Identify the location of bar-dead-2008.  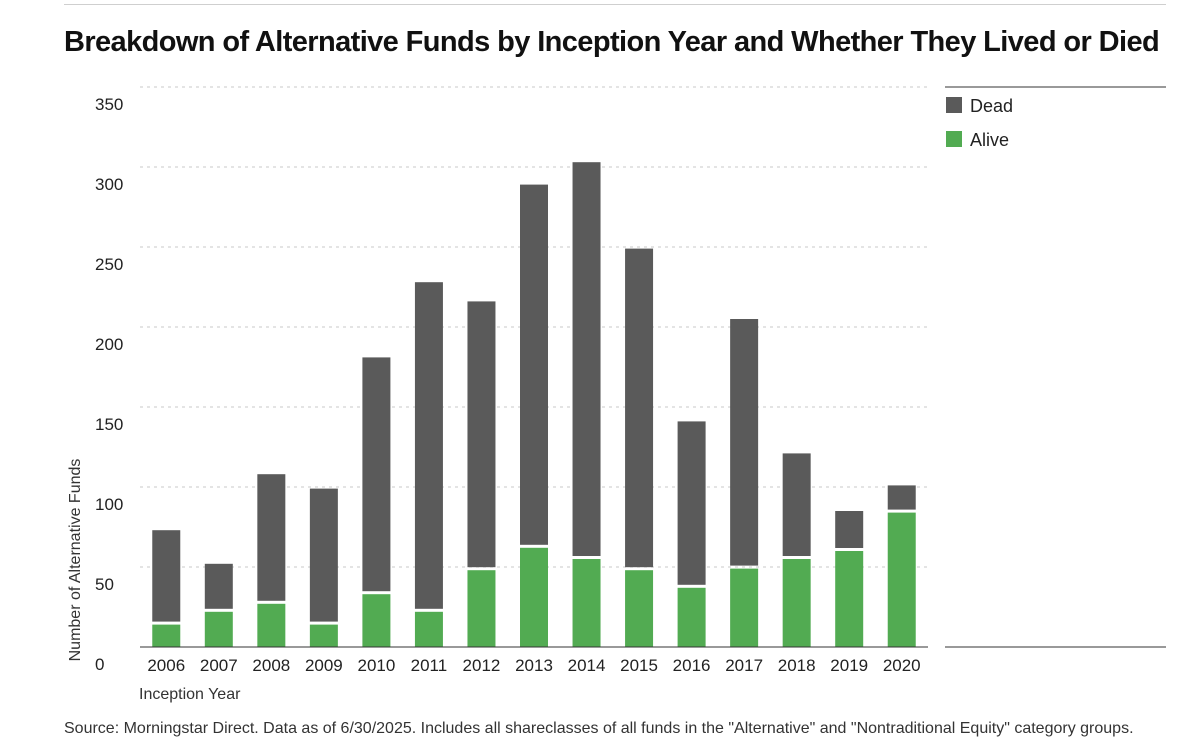
(271, 537).